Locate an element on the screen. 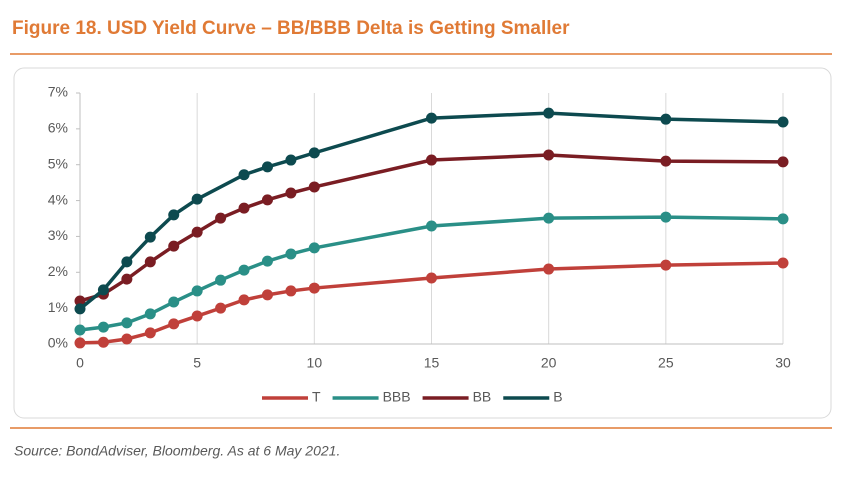 The width and height of the screenshot is (844, 477). x-tick-label: 5 is located at coordinates (197, 363).